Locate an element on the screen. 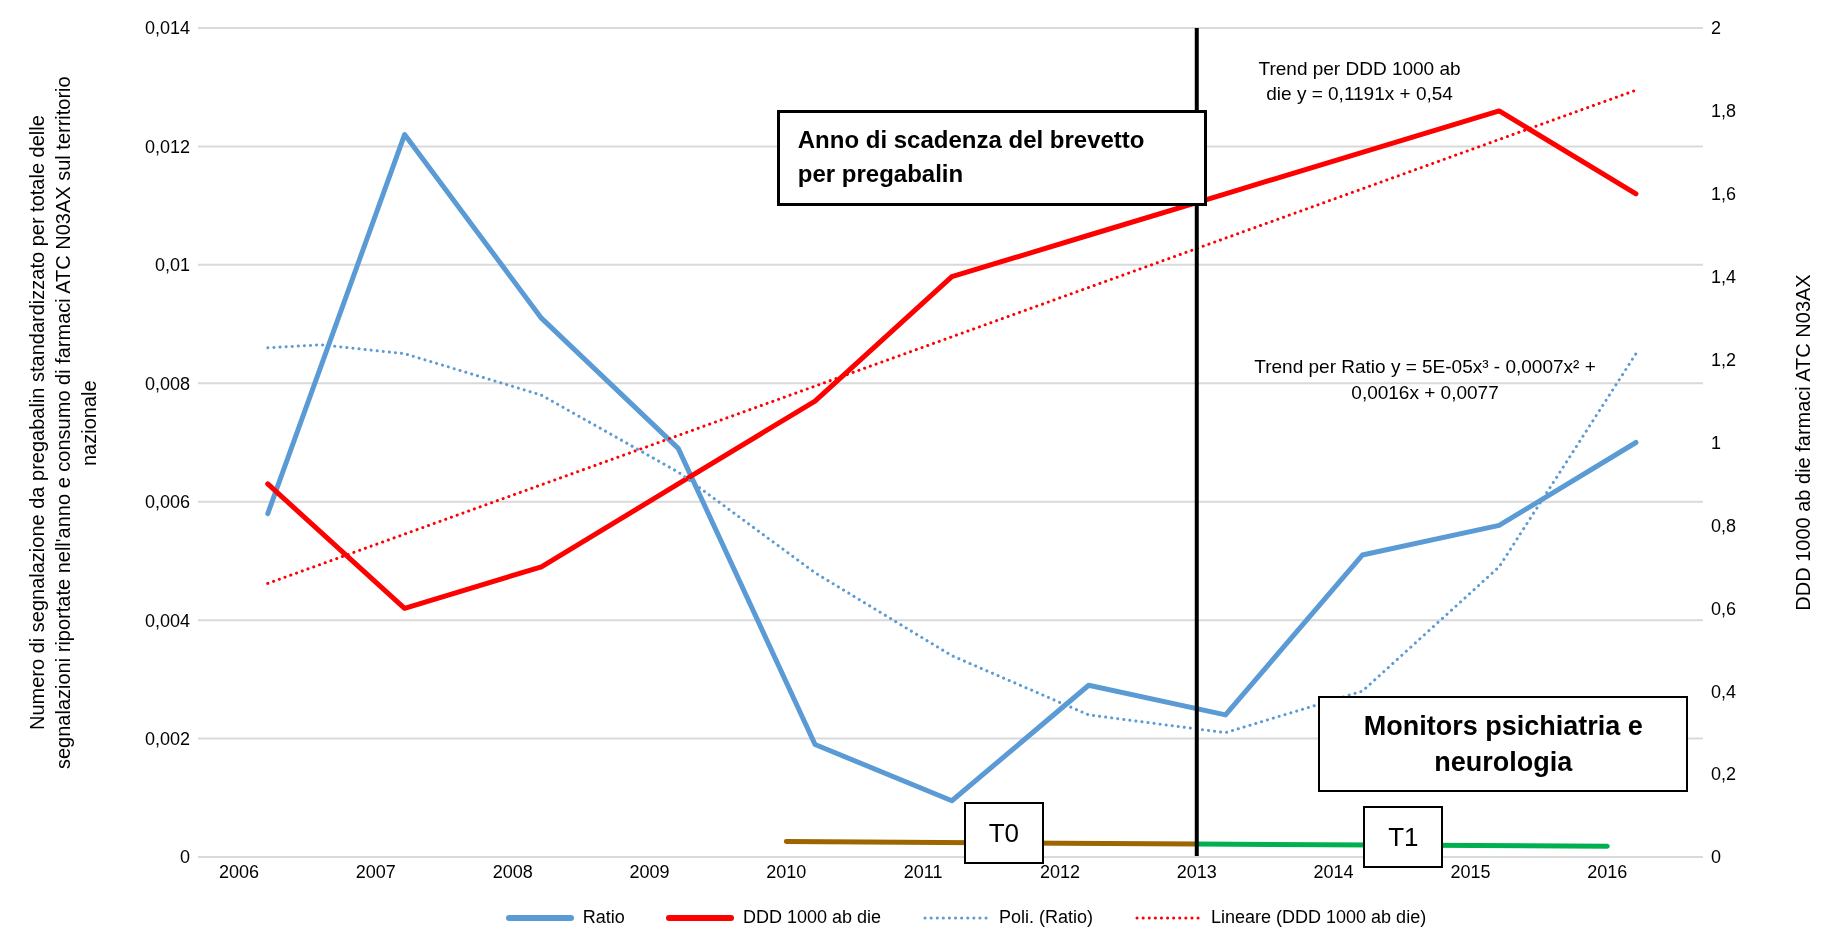 The image size is (1848, 950). y-tick-label: 0,006 is located at coordinates (167, 502).